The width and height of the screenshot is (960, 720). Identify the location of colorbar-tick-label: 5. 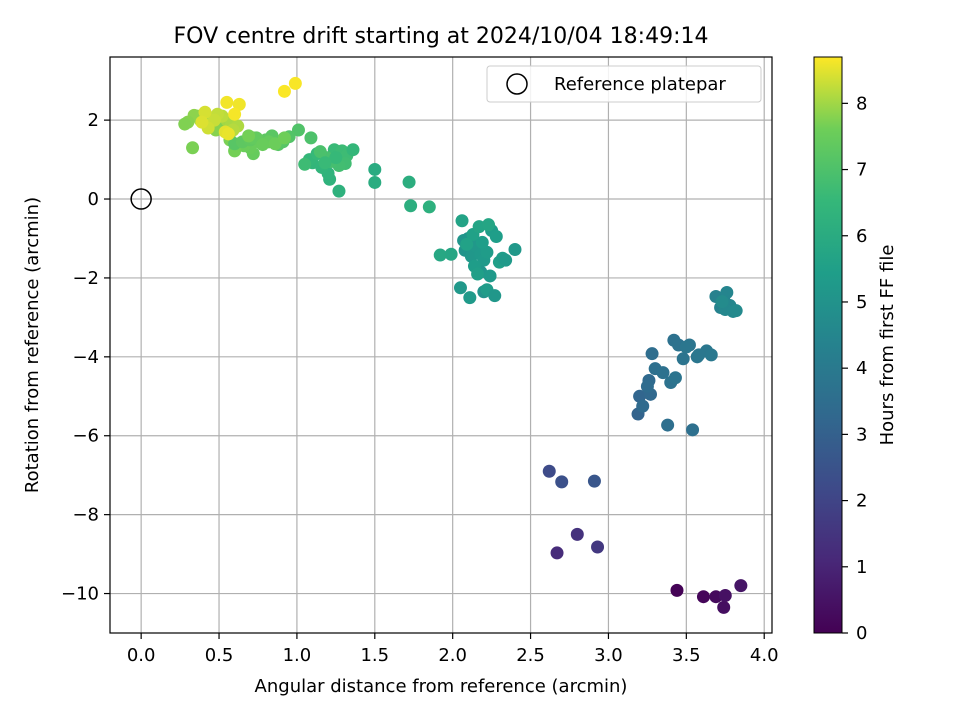
(861, 302).